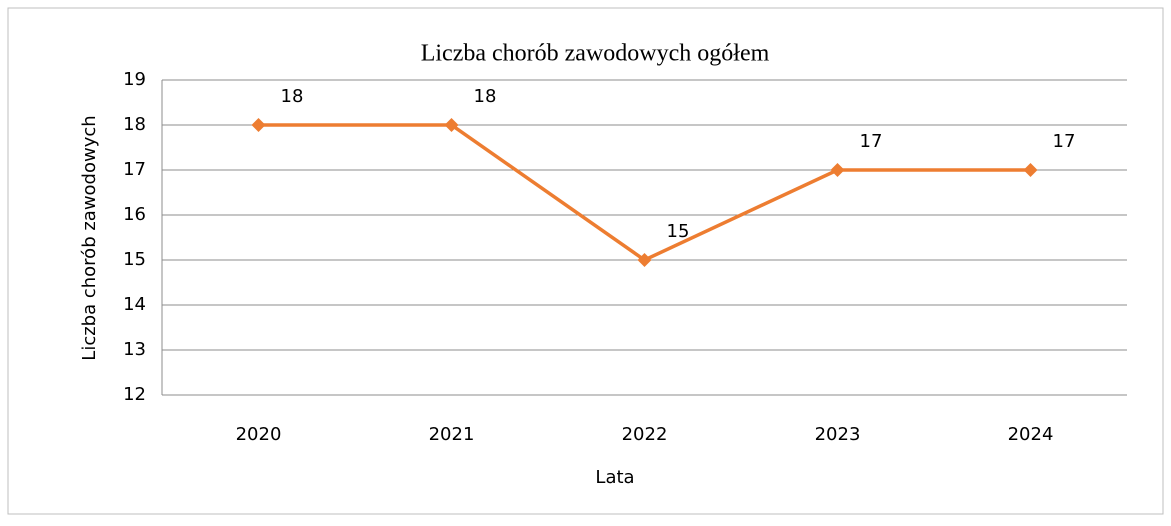 This screenshot has width=1171, height=526. Describe the element at coordinates (678, 231) in the screenshot. I see `data-label: 15` at that location.